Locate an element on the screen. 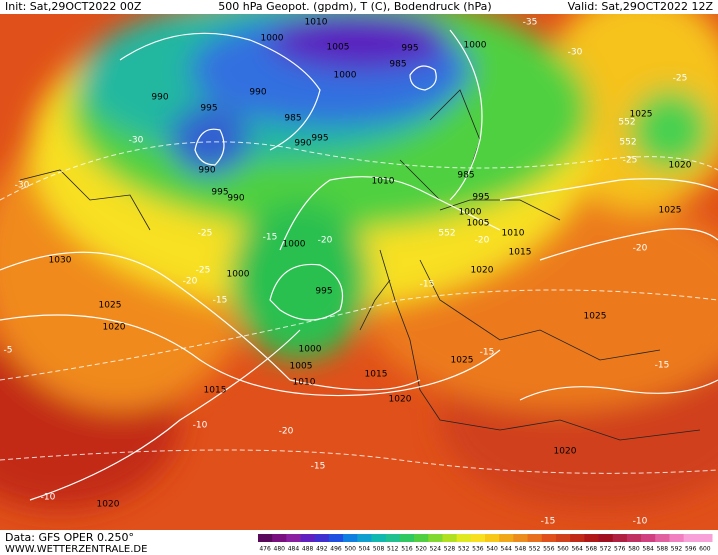 This screenshot has height=555, width=718. pressure-label: 1005 is located at coordinates (338, 48).